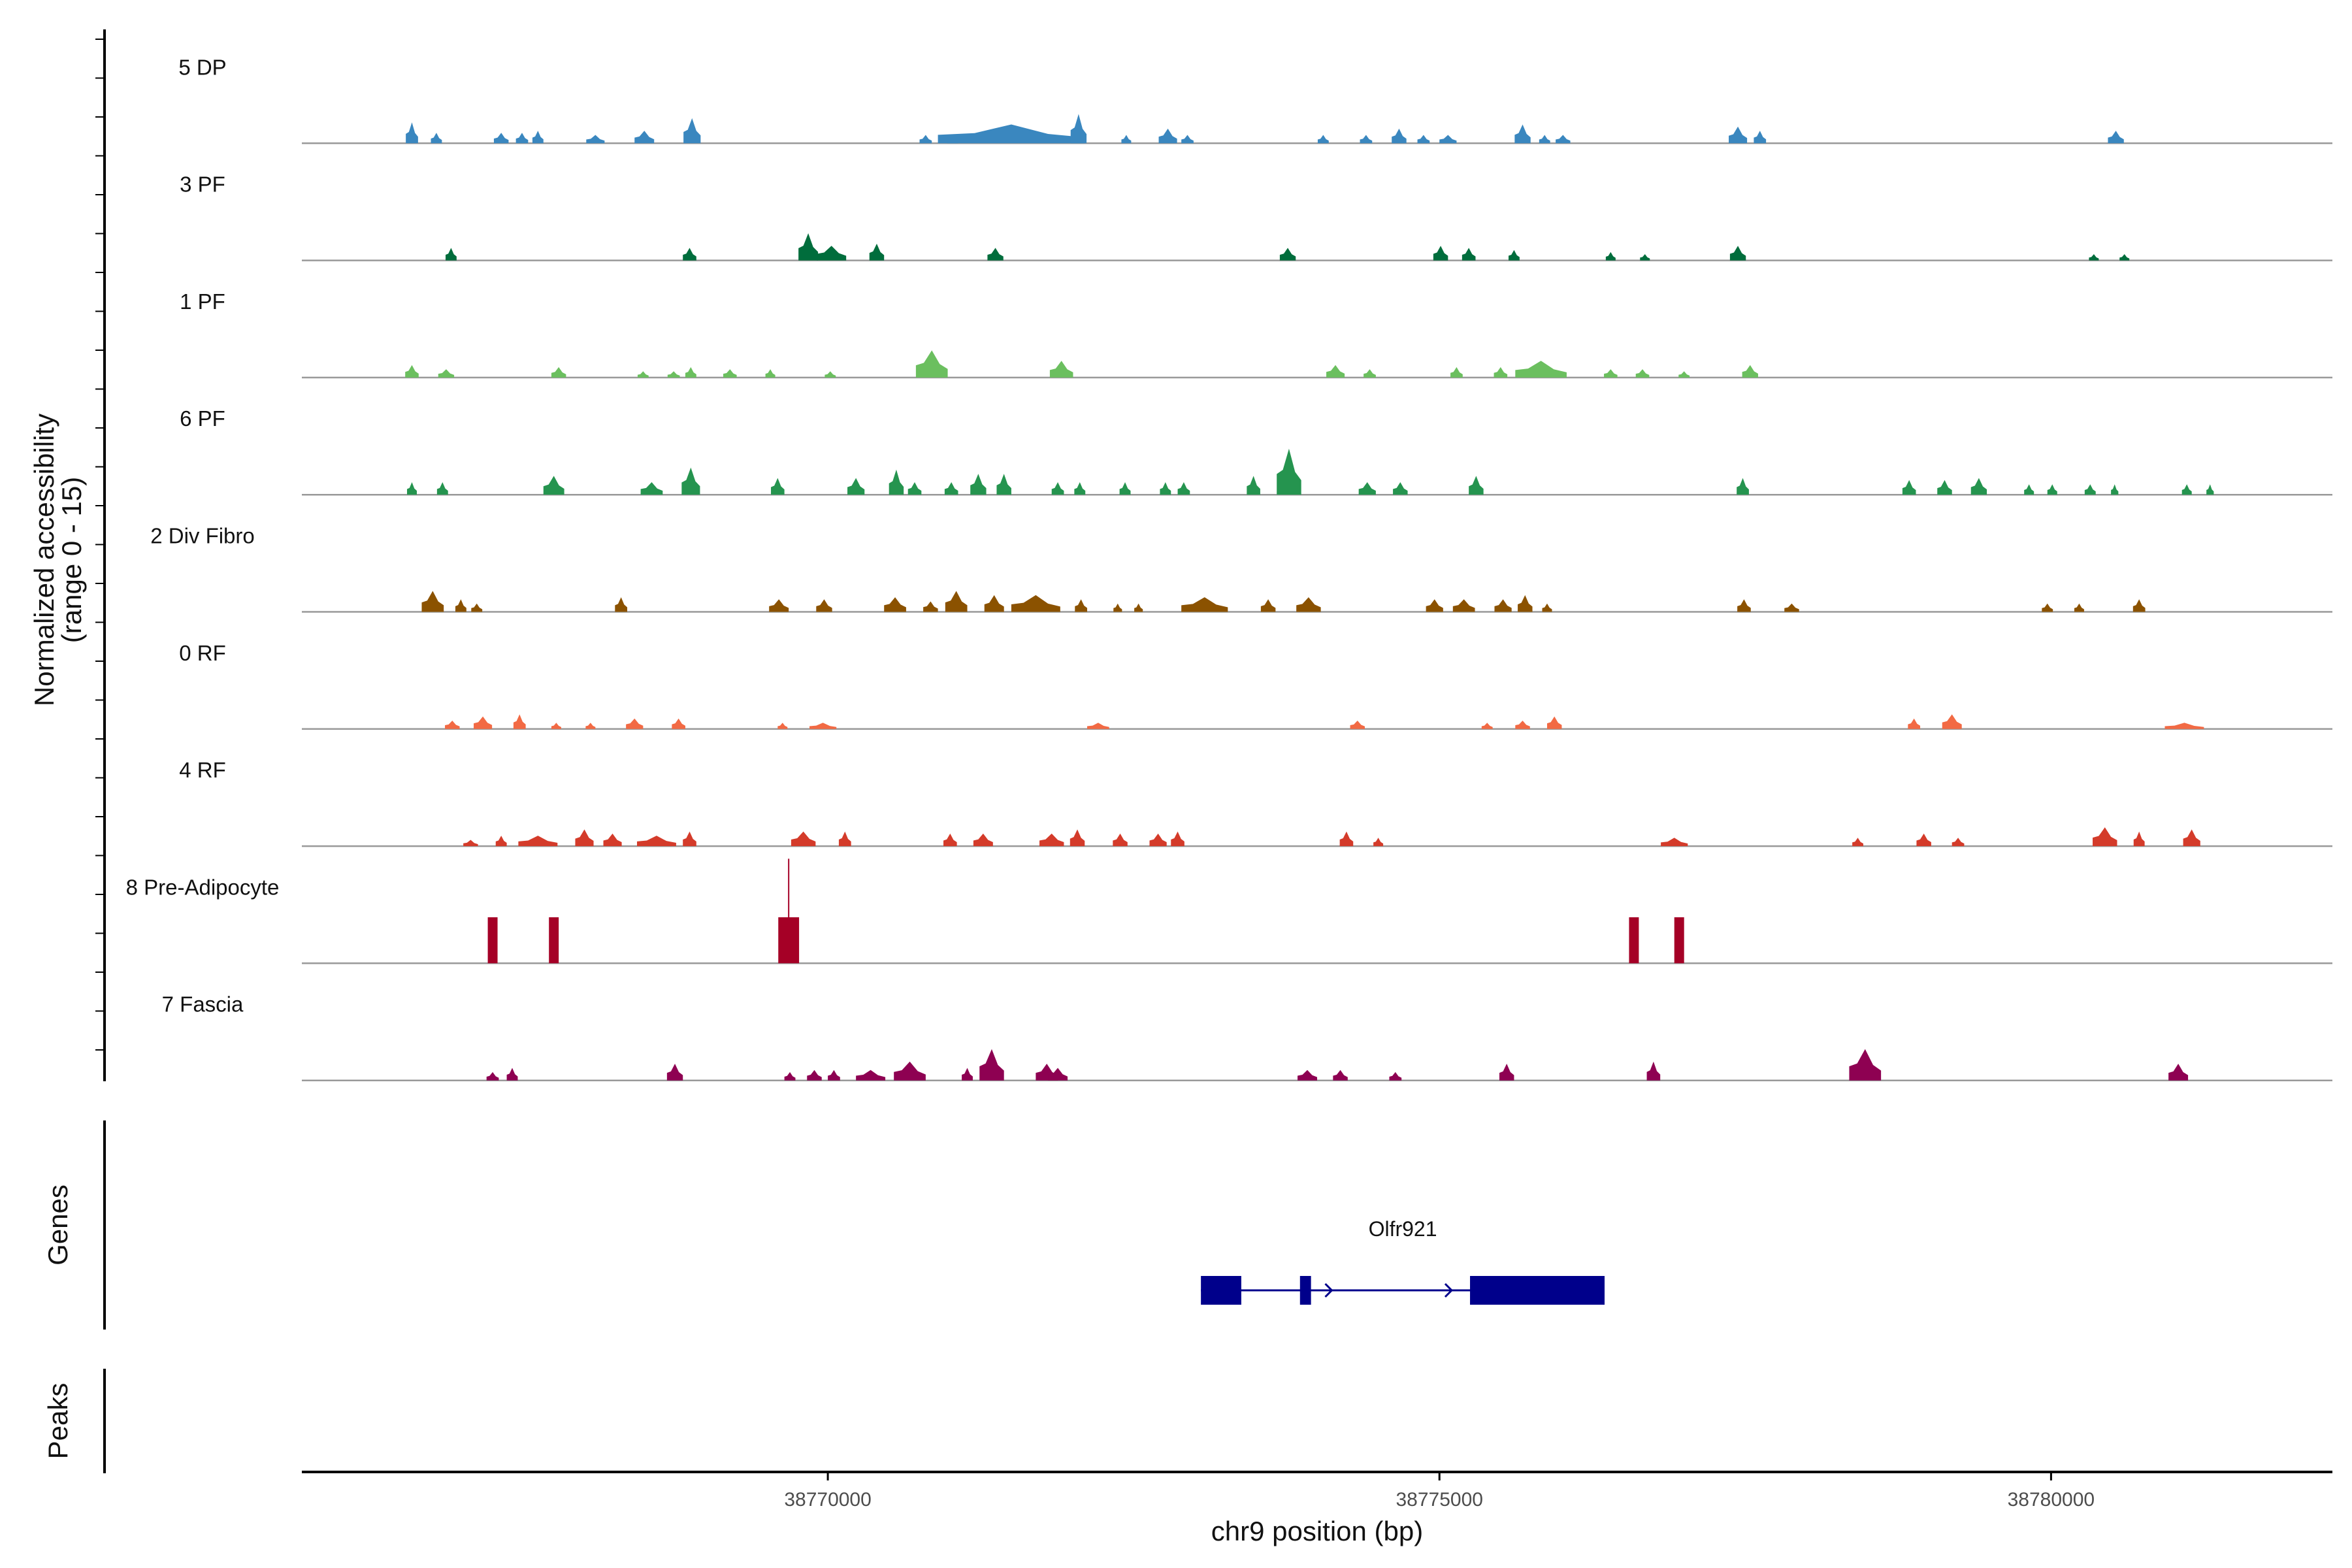  What do you see at coordinates (202, 184) in the screenshot?
I see `track-label: 3 PF` at bounding box center [202, 184].